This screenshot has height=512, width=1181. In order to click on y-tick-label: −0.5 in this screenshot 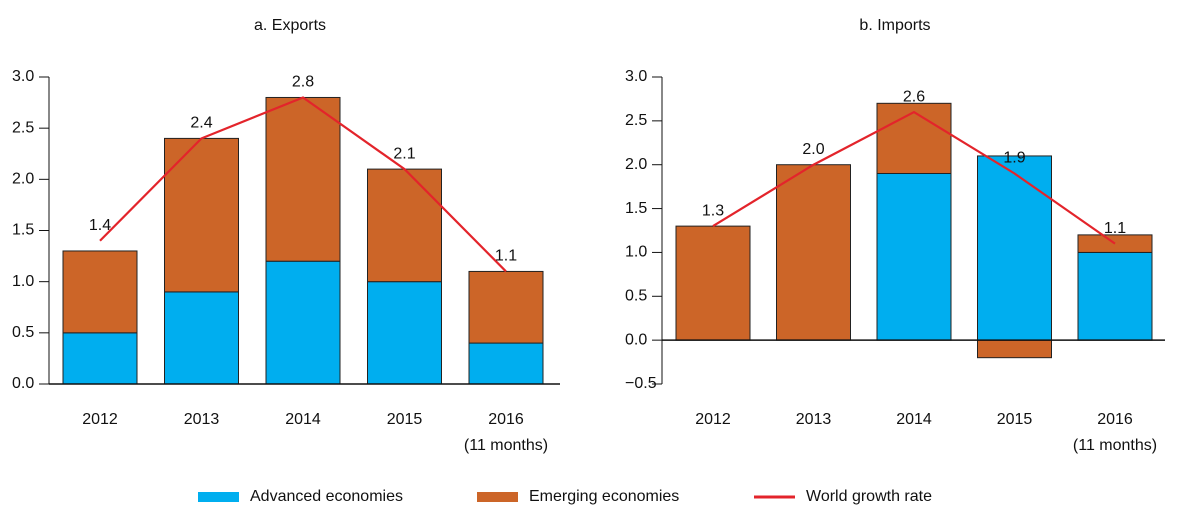, I will do `click(641, 383)`.